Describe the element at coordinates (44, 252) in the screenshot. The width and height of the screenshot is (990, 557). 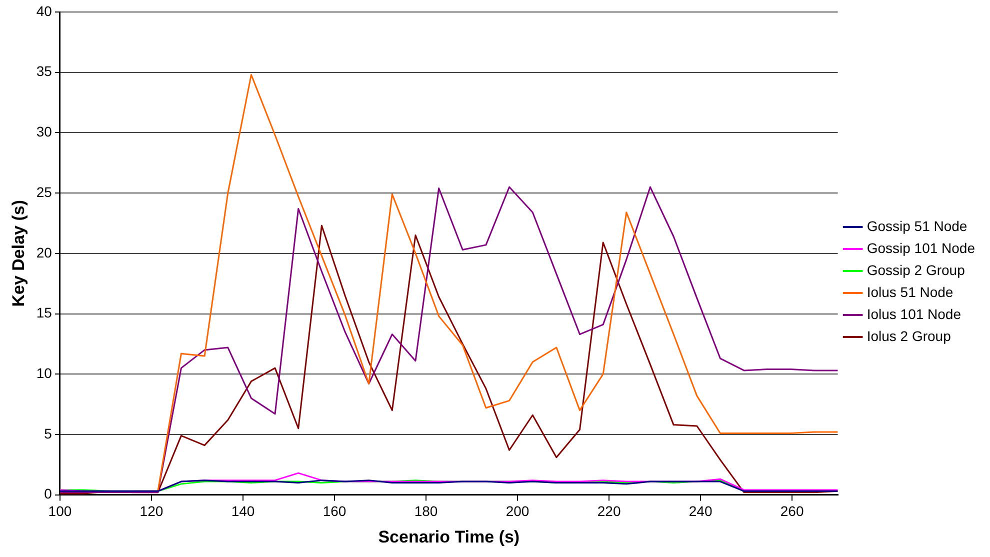
I see `y-tick-label: 20` at that location.